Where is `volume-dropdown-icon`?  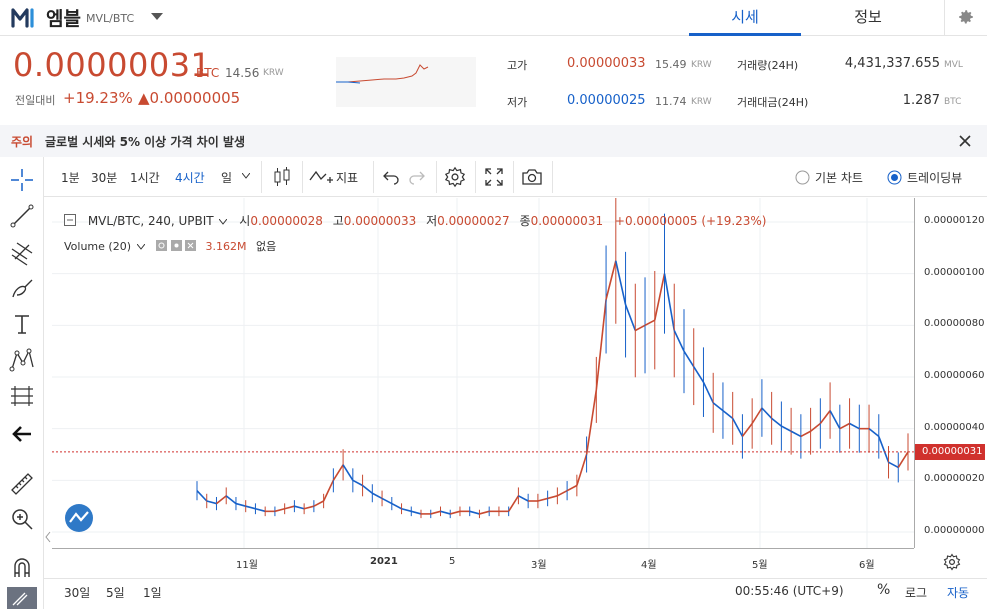 volume-dropdown-icon is located at coordinates (140, 246).